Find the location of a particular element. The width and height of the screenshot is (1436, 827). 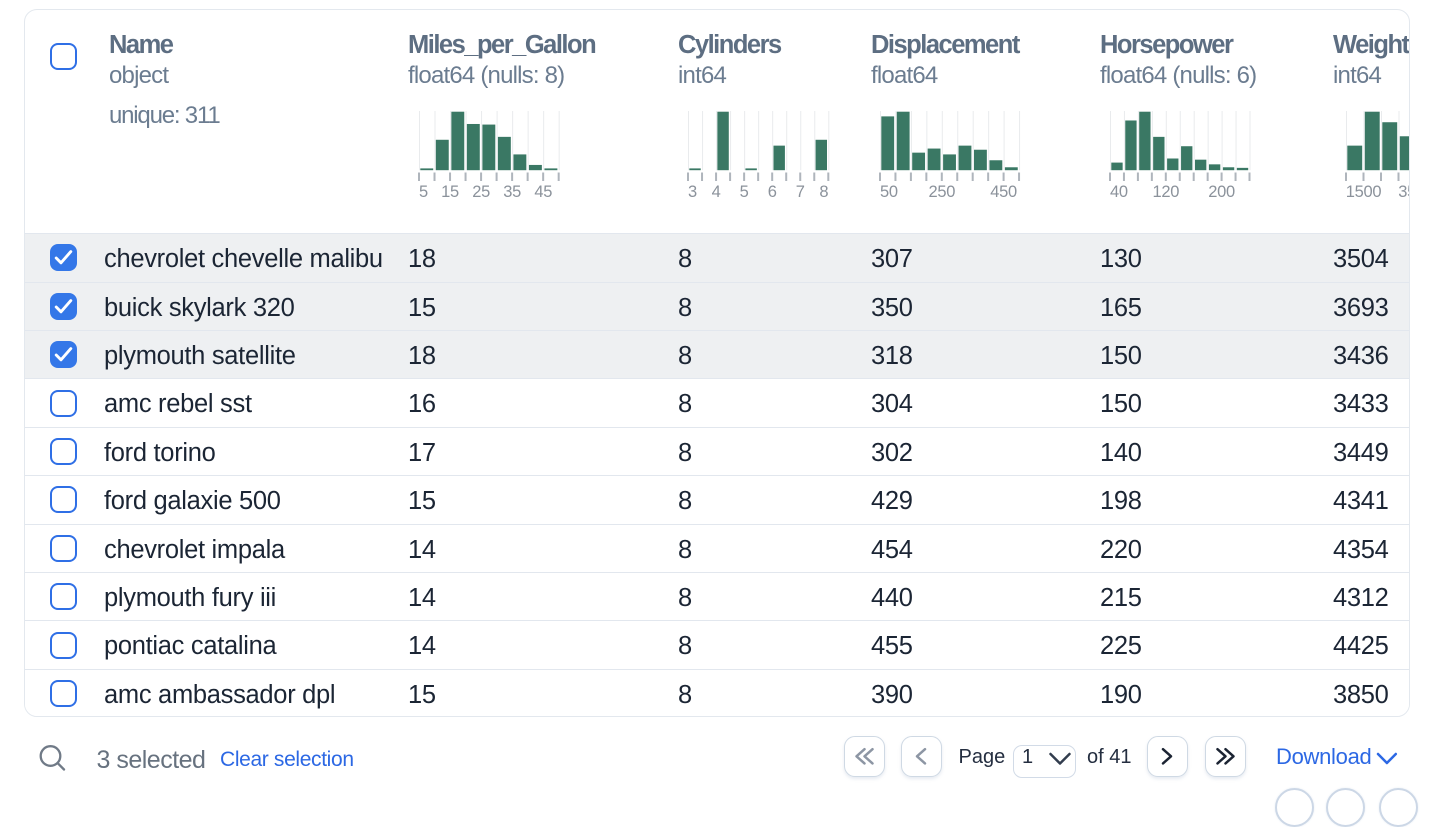

svg-text: 1500 is located at coordinates (1363, 192).